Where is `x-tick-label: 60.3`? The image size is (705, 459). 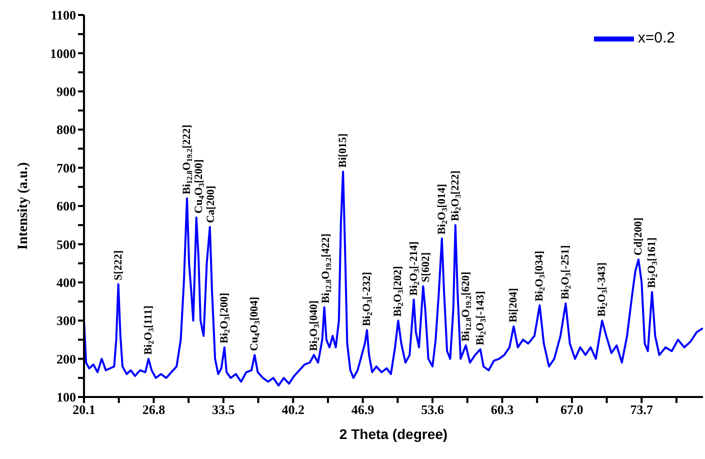 x-tick-label: 60.3 is located at coordinates (502, 410).